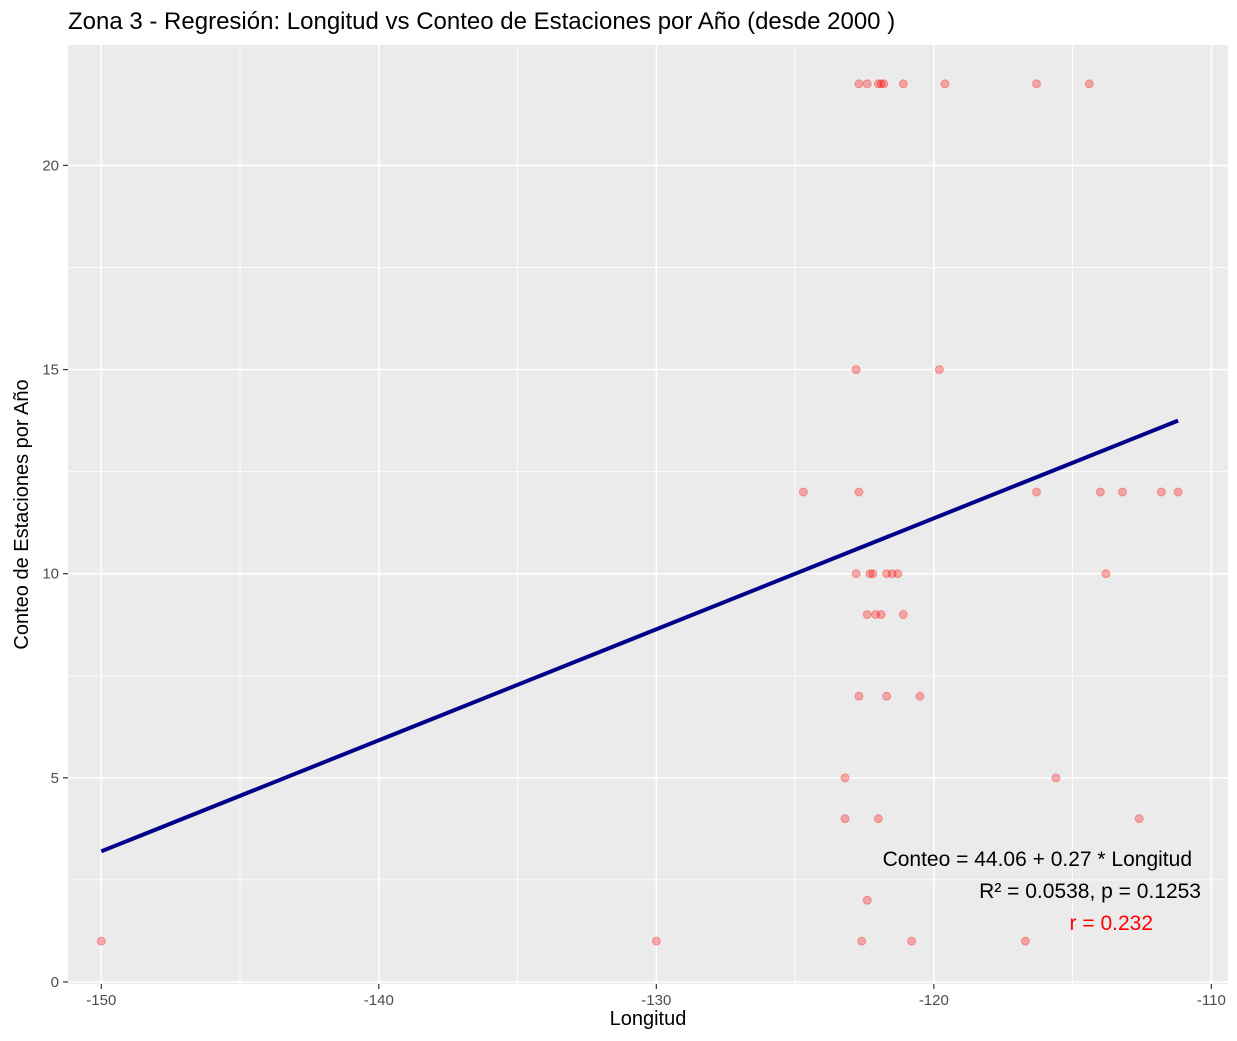  I want to click on y-tick-label: 0, so click(55, 982).